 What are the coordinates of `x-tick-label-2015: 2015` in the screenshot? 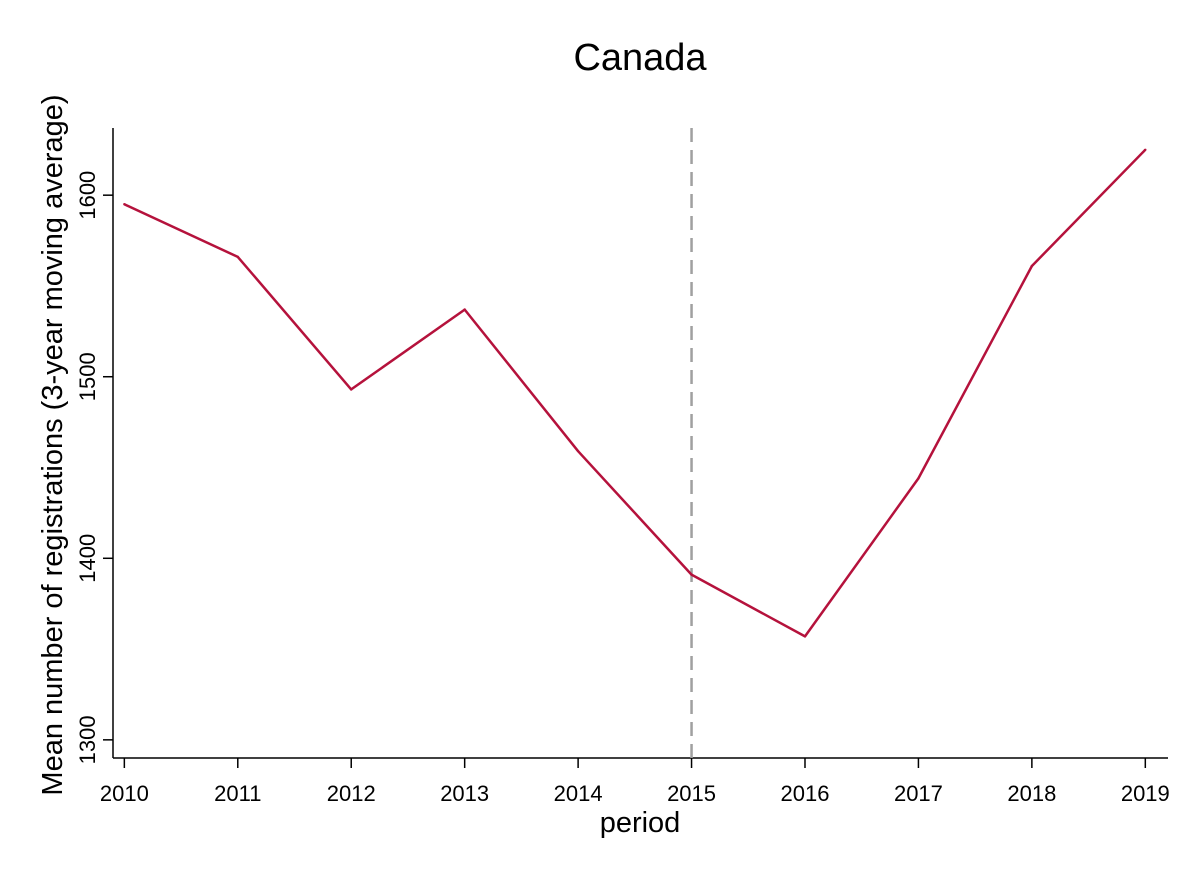 It's located at (691, 793).